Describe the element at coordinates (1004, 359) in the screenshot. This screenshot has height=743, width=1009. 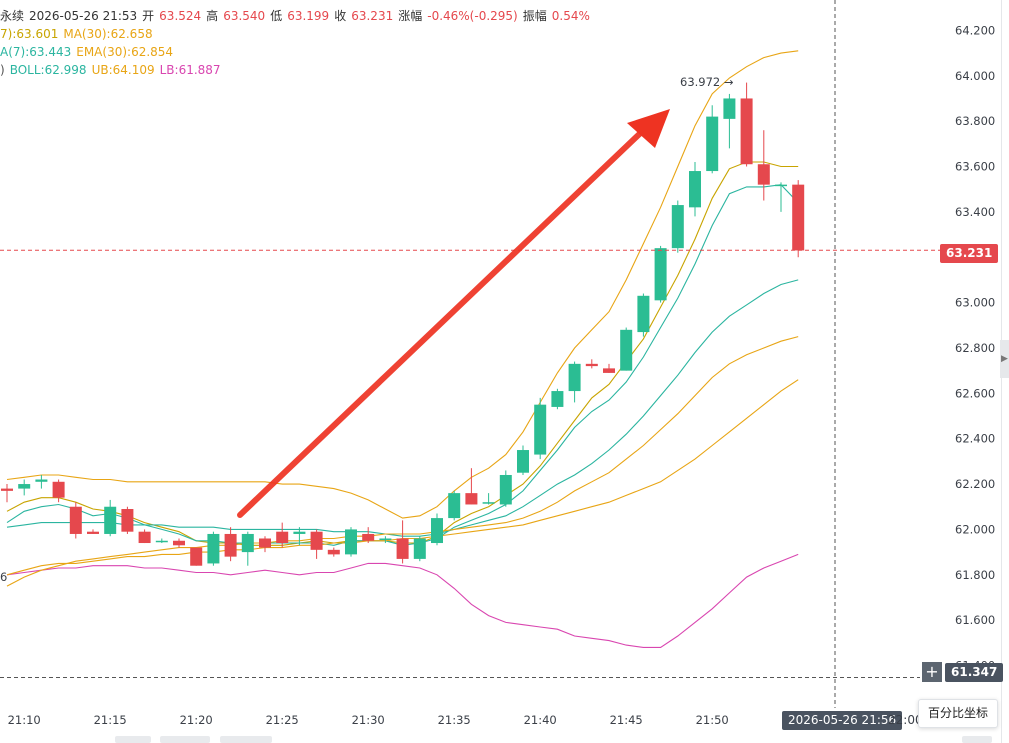
I see `collapse-panel-handle: ▶` at that location.